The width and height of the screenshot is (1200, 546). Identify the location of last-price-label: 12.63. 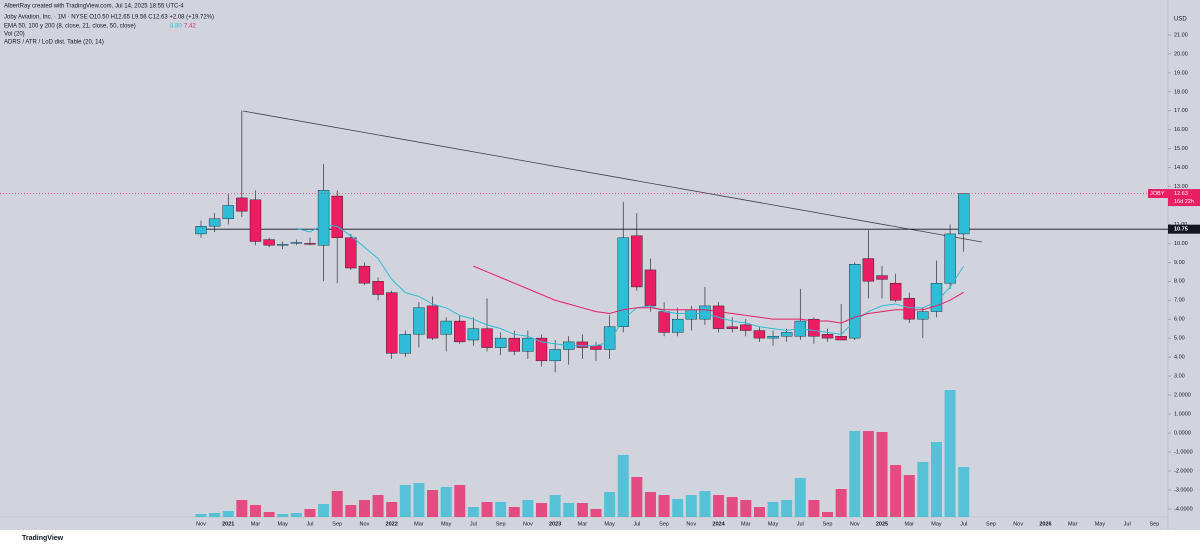
(1181, 194).